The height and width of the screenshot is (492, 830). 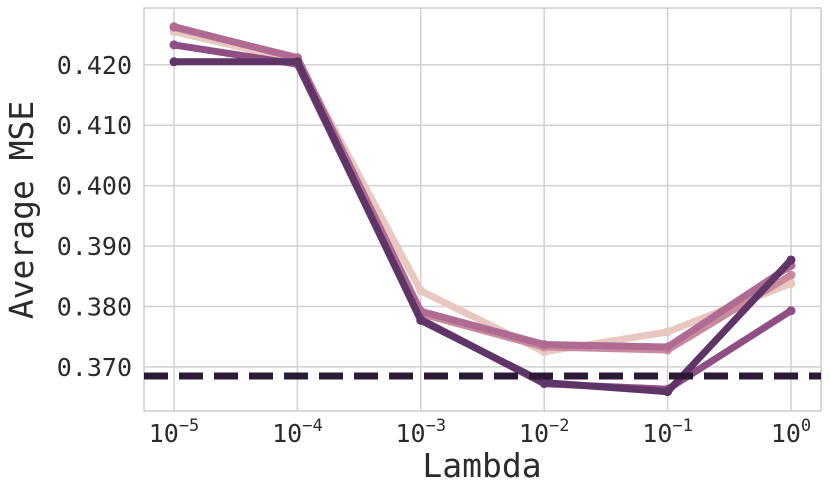 What do you see at coordinates (791, 275) in the screenshot?
I see `series-2-point` at bounding box center [791, 275].